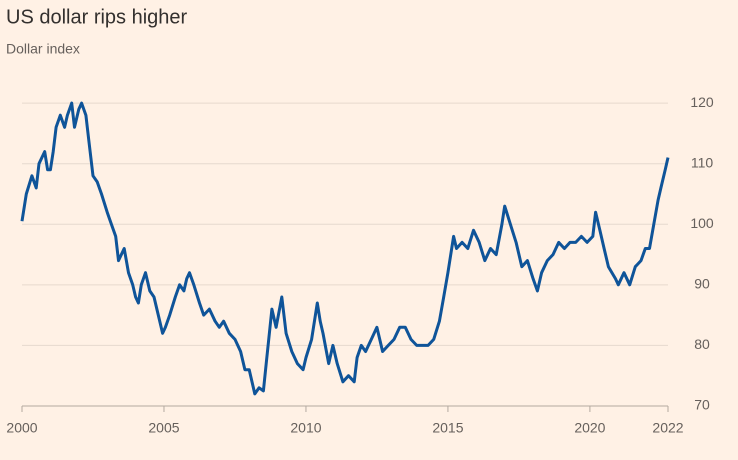  I want to click on y-tick-label: 100, so click(702, 223).